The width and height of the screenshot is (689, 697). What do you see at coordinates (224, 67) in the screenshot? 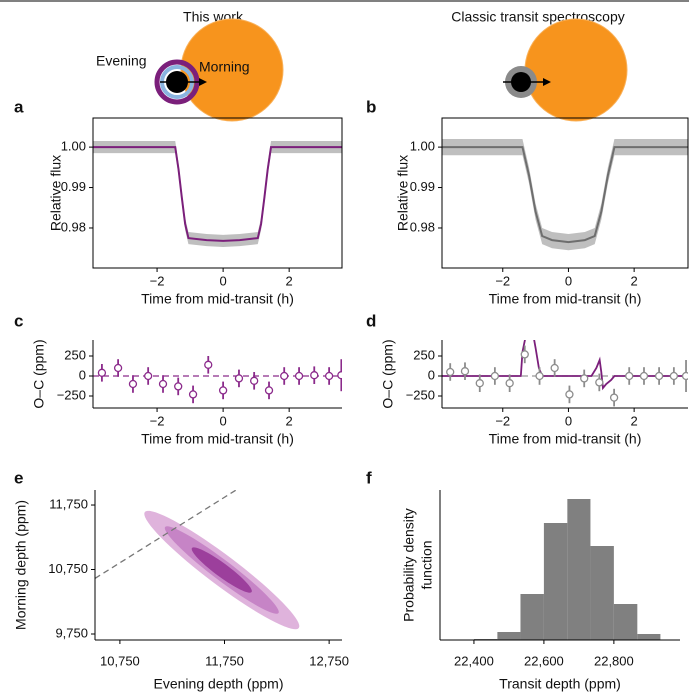
I see `morning-label: Morning` at bounding box center [224, 67].